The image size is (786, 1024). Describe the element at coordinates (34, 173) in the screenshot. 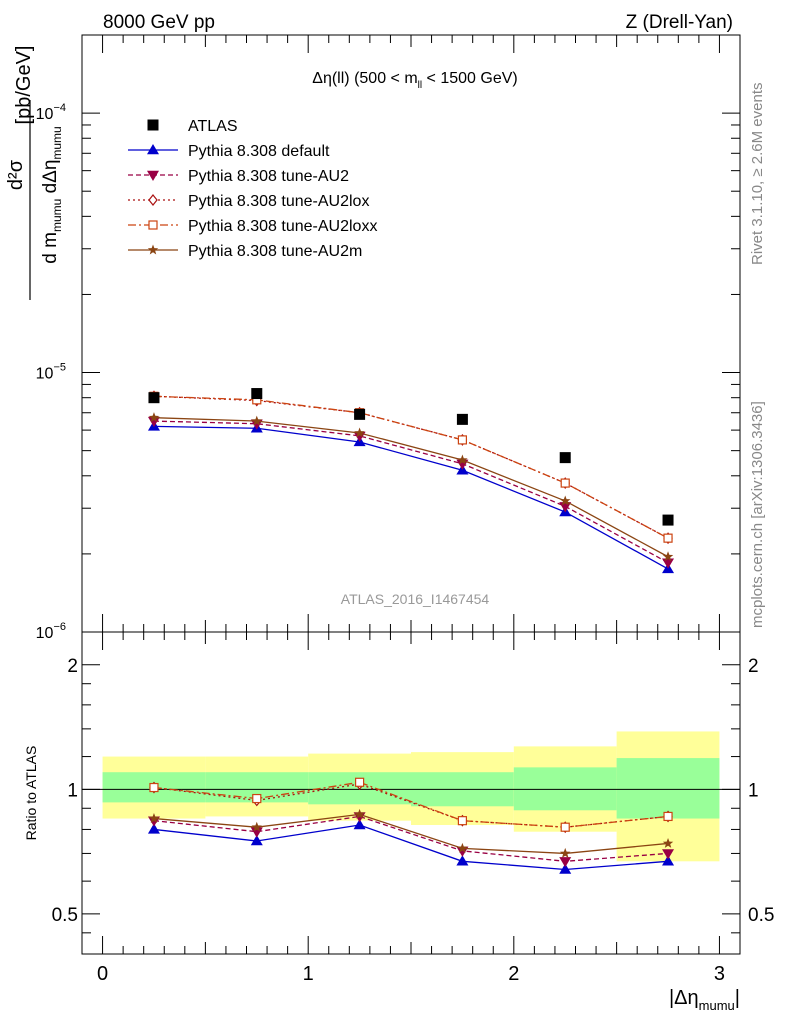

I see `y-axis-label: d²σ d mmumu dΔηmumu [pb/GeV]` at that location.